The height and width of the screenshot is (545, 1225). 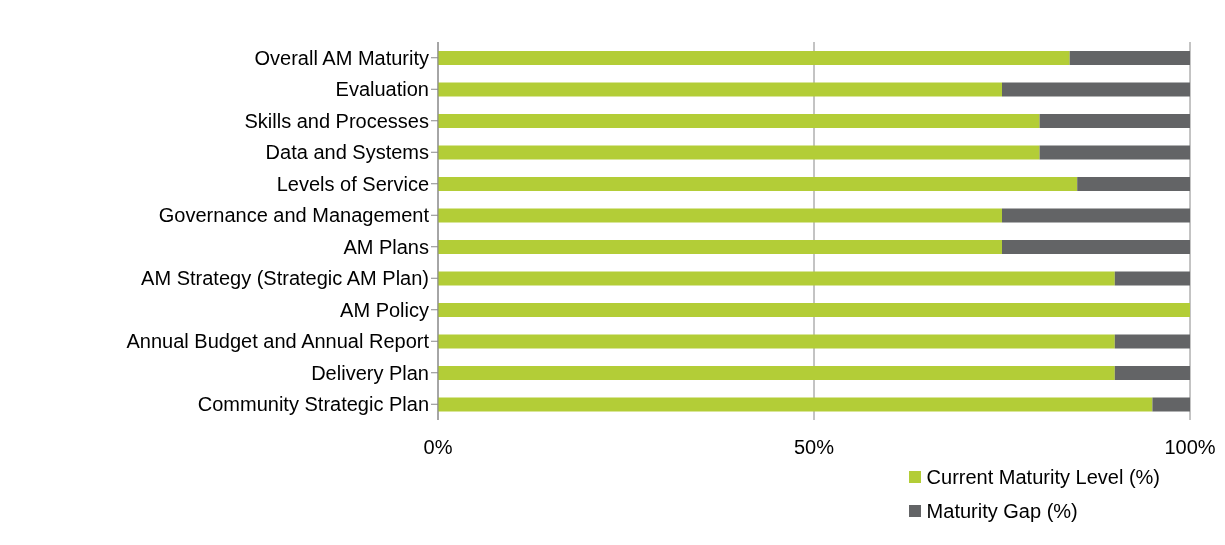 I want to click on x-tick-label: 50%, so click(x=814, y=447).